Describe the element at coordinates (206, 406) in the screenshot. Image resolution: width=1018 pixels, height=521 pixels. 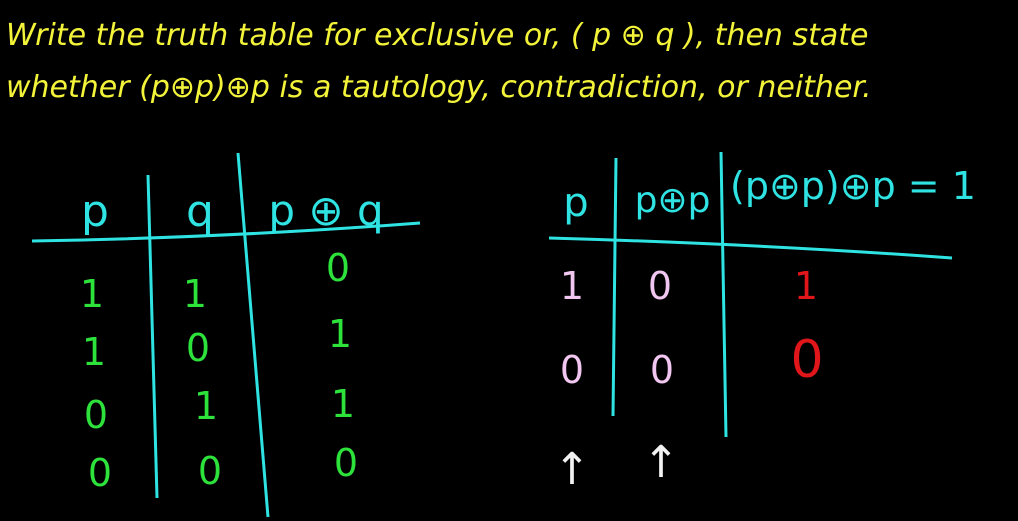
I see `table1-r3-q: 1` at that location.